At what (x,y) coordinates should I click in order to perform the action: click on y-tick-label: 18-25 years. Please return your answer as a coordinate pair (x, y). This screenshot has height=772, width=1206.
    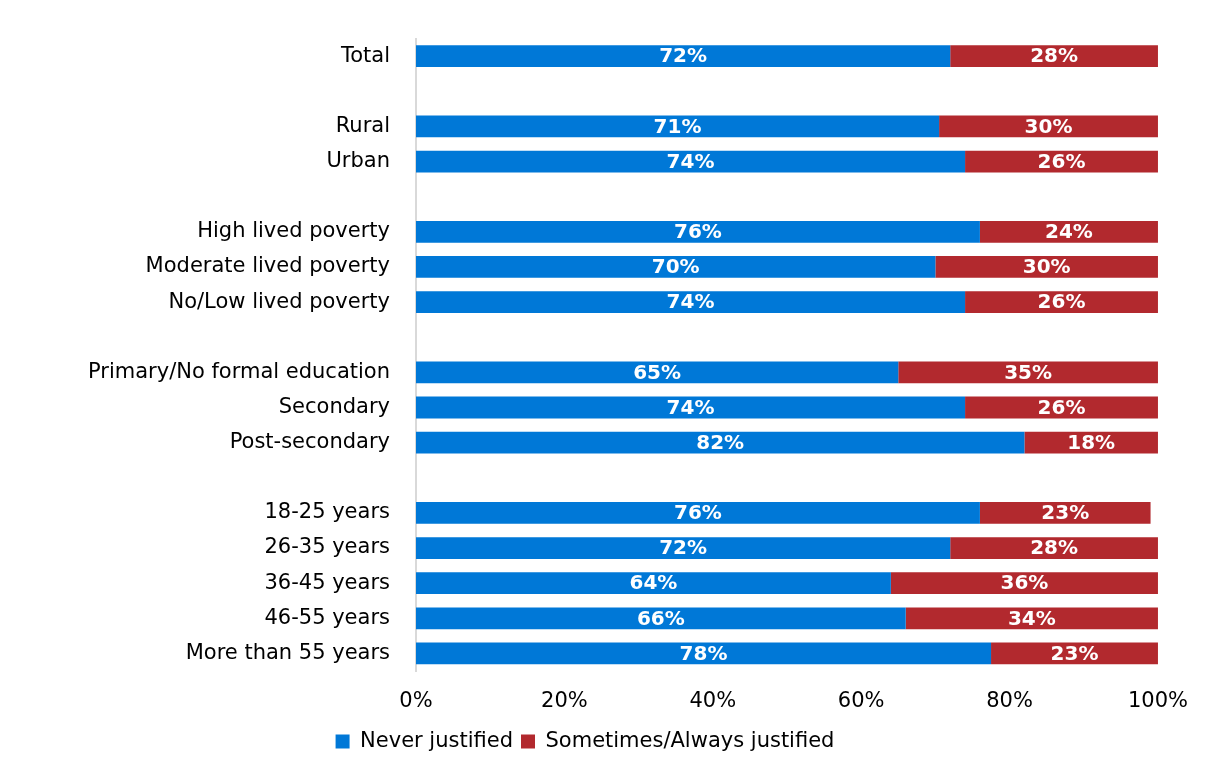
    Looking at the image, I should click on (327, 511).